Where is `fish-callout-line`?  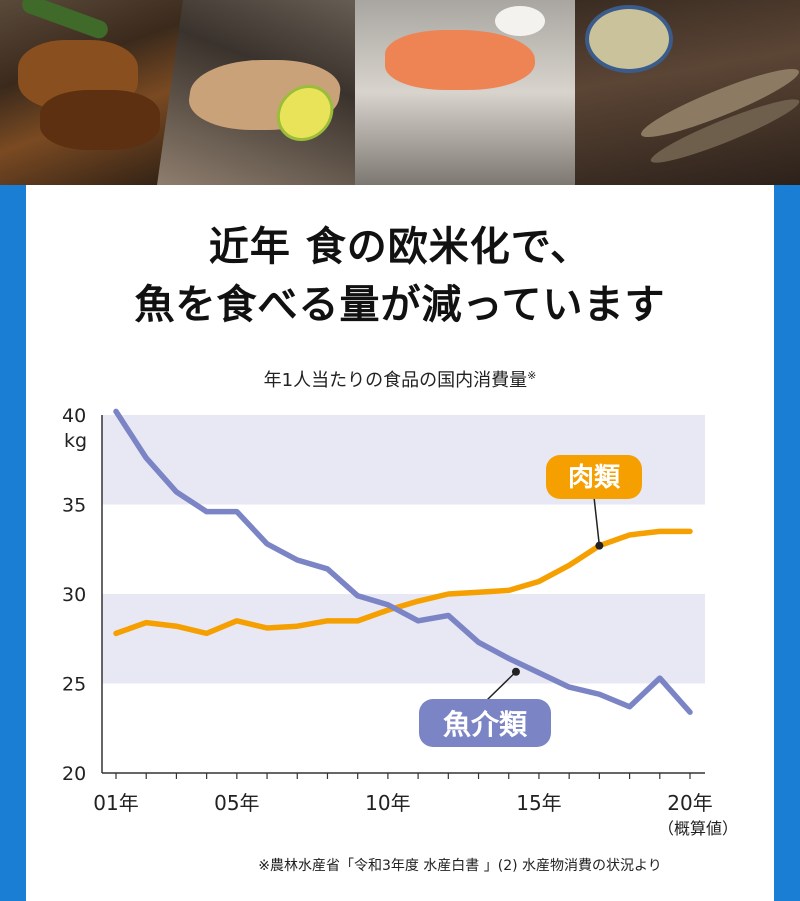 fish-callout-line is located at coordinates (501, 686).